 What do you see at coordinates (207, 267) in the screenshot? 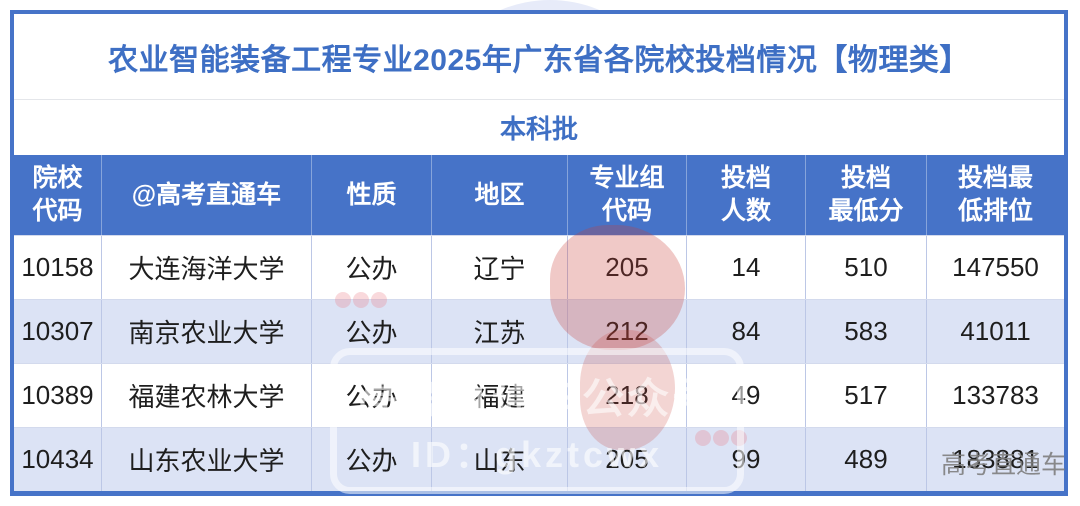
I see `cell-school-name: 大连海洋大学` at bounding box center [207, 267].